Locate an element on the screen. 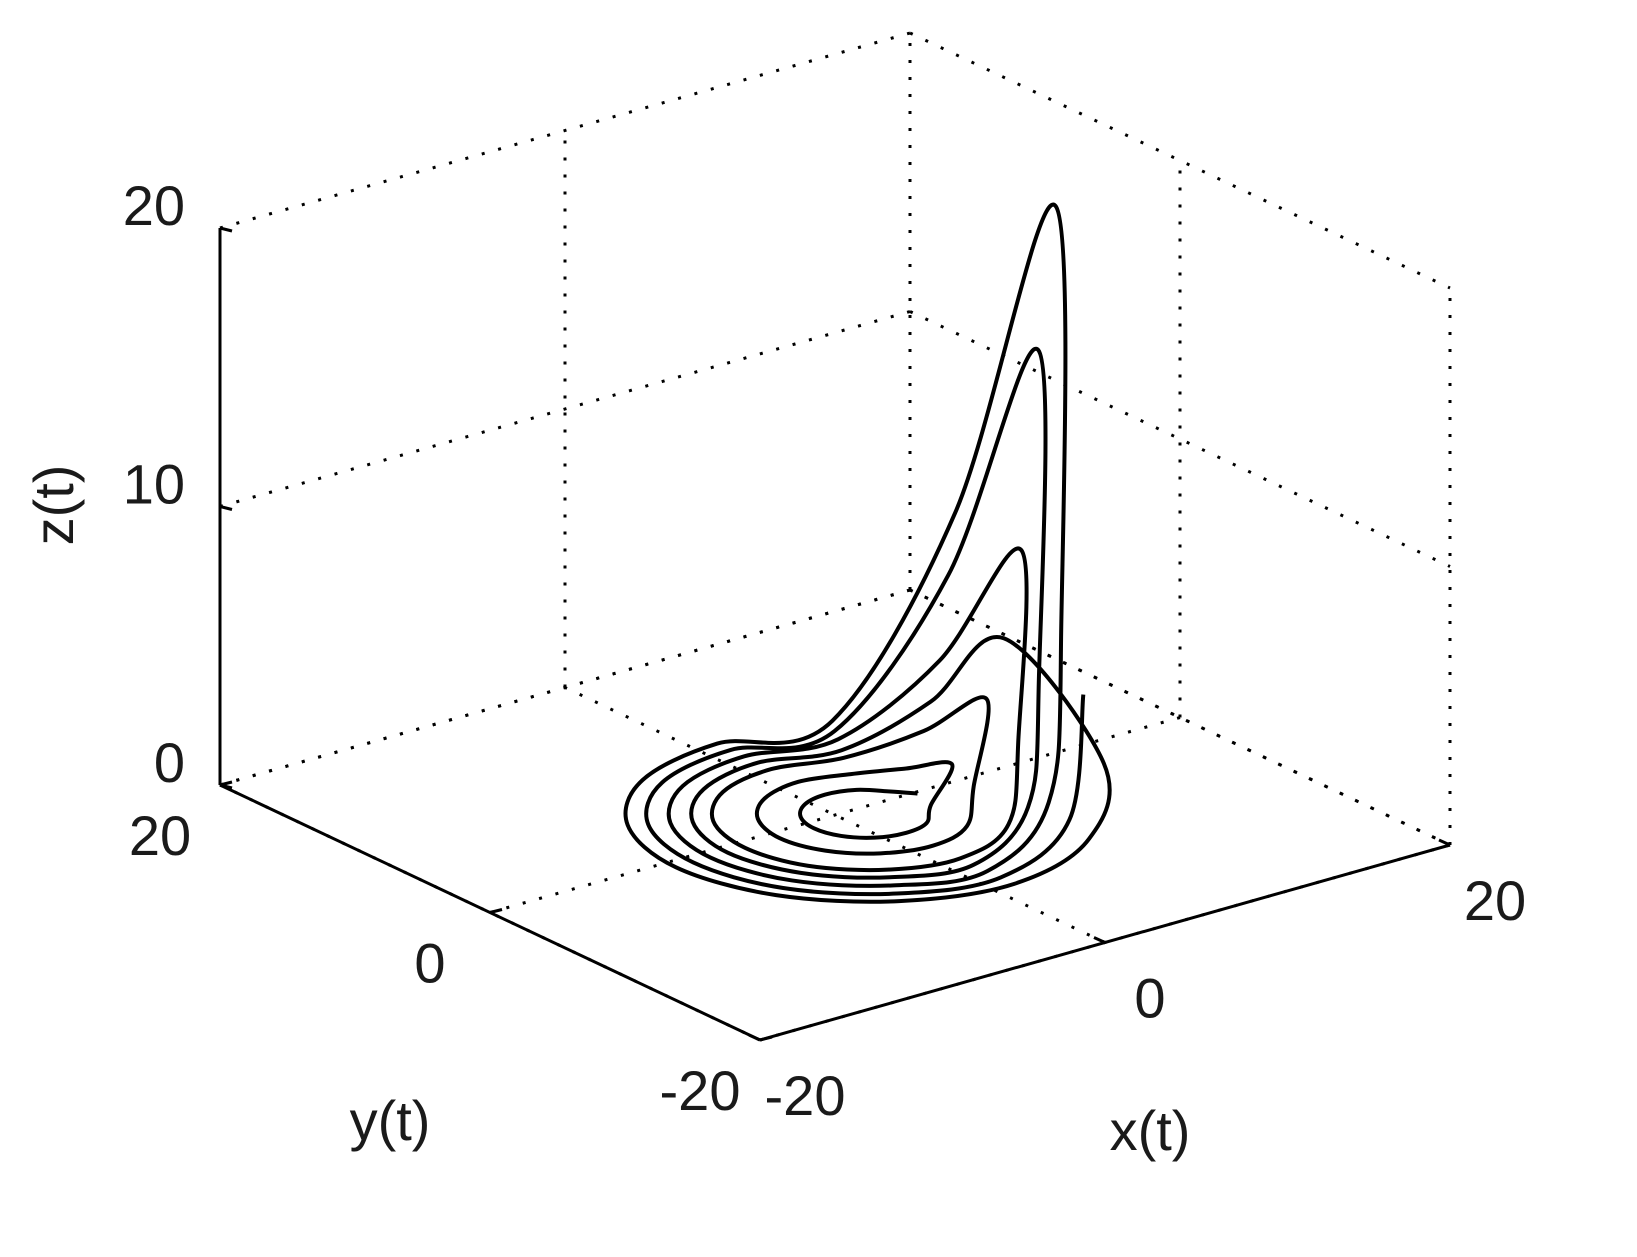 The height and width of the screenshot is (1257, 1637). z-tick-label: 0 is located at coordinates (169, 762).